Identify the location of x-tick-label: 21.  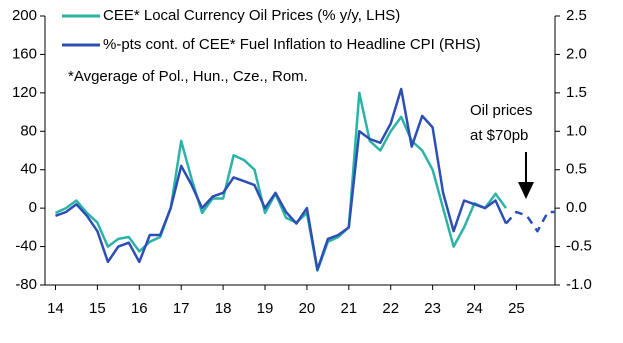
(348, 308).